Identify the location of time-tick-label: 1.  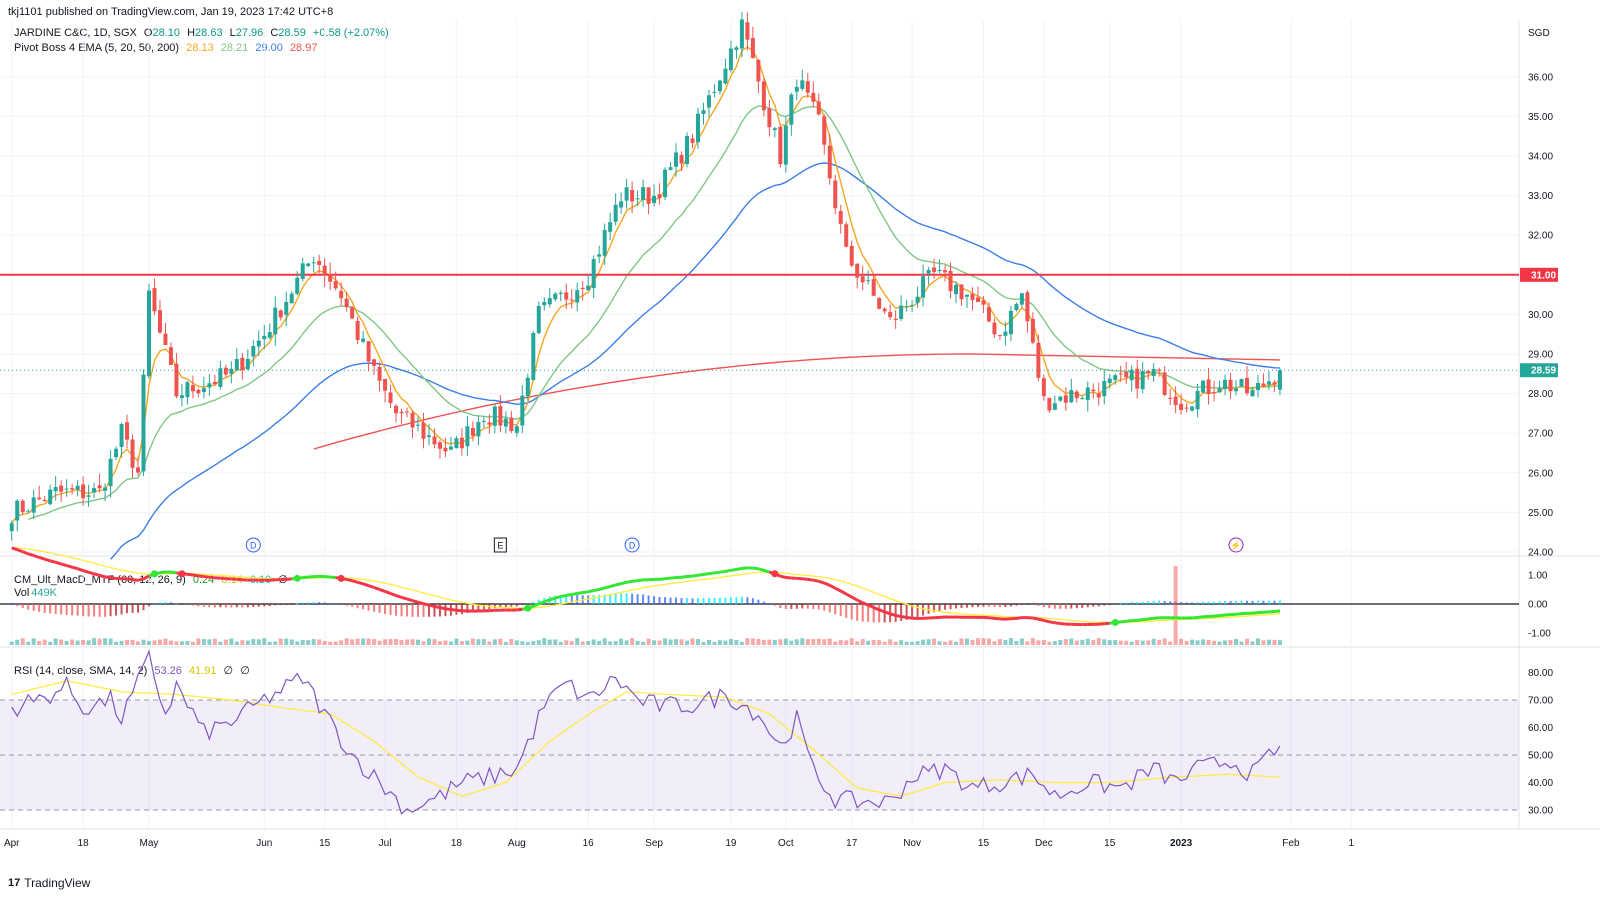
(1352, 843).